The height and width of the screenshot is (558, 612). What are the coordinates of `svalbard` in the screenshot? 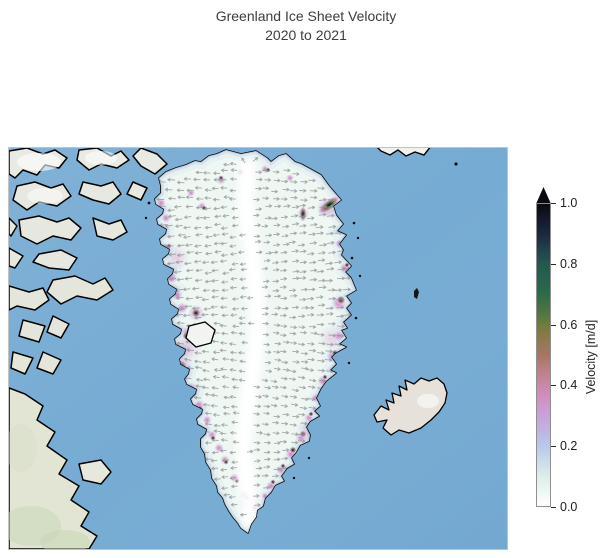 It's located at (404, 152).